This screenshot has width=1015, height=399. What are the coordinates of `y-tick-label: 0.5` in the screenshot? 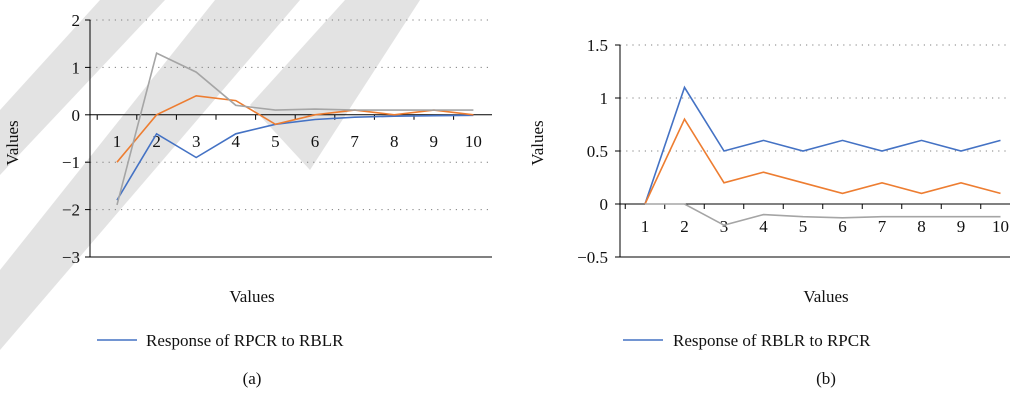 It's located at (597, 151).